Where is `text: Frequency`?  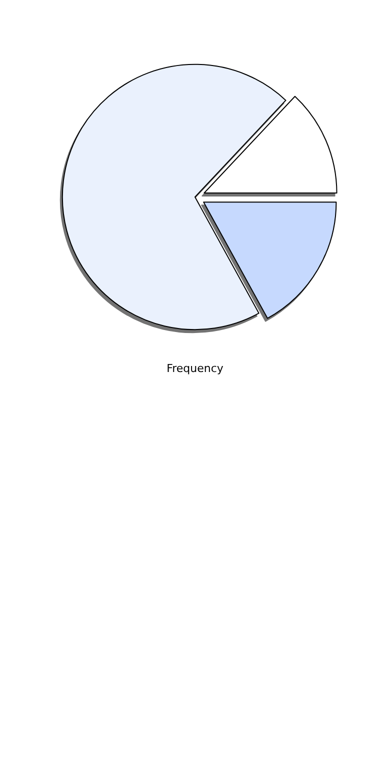 text: Frequency is located at coordinates (195, 368).